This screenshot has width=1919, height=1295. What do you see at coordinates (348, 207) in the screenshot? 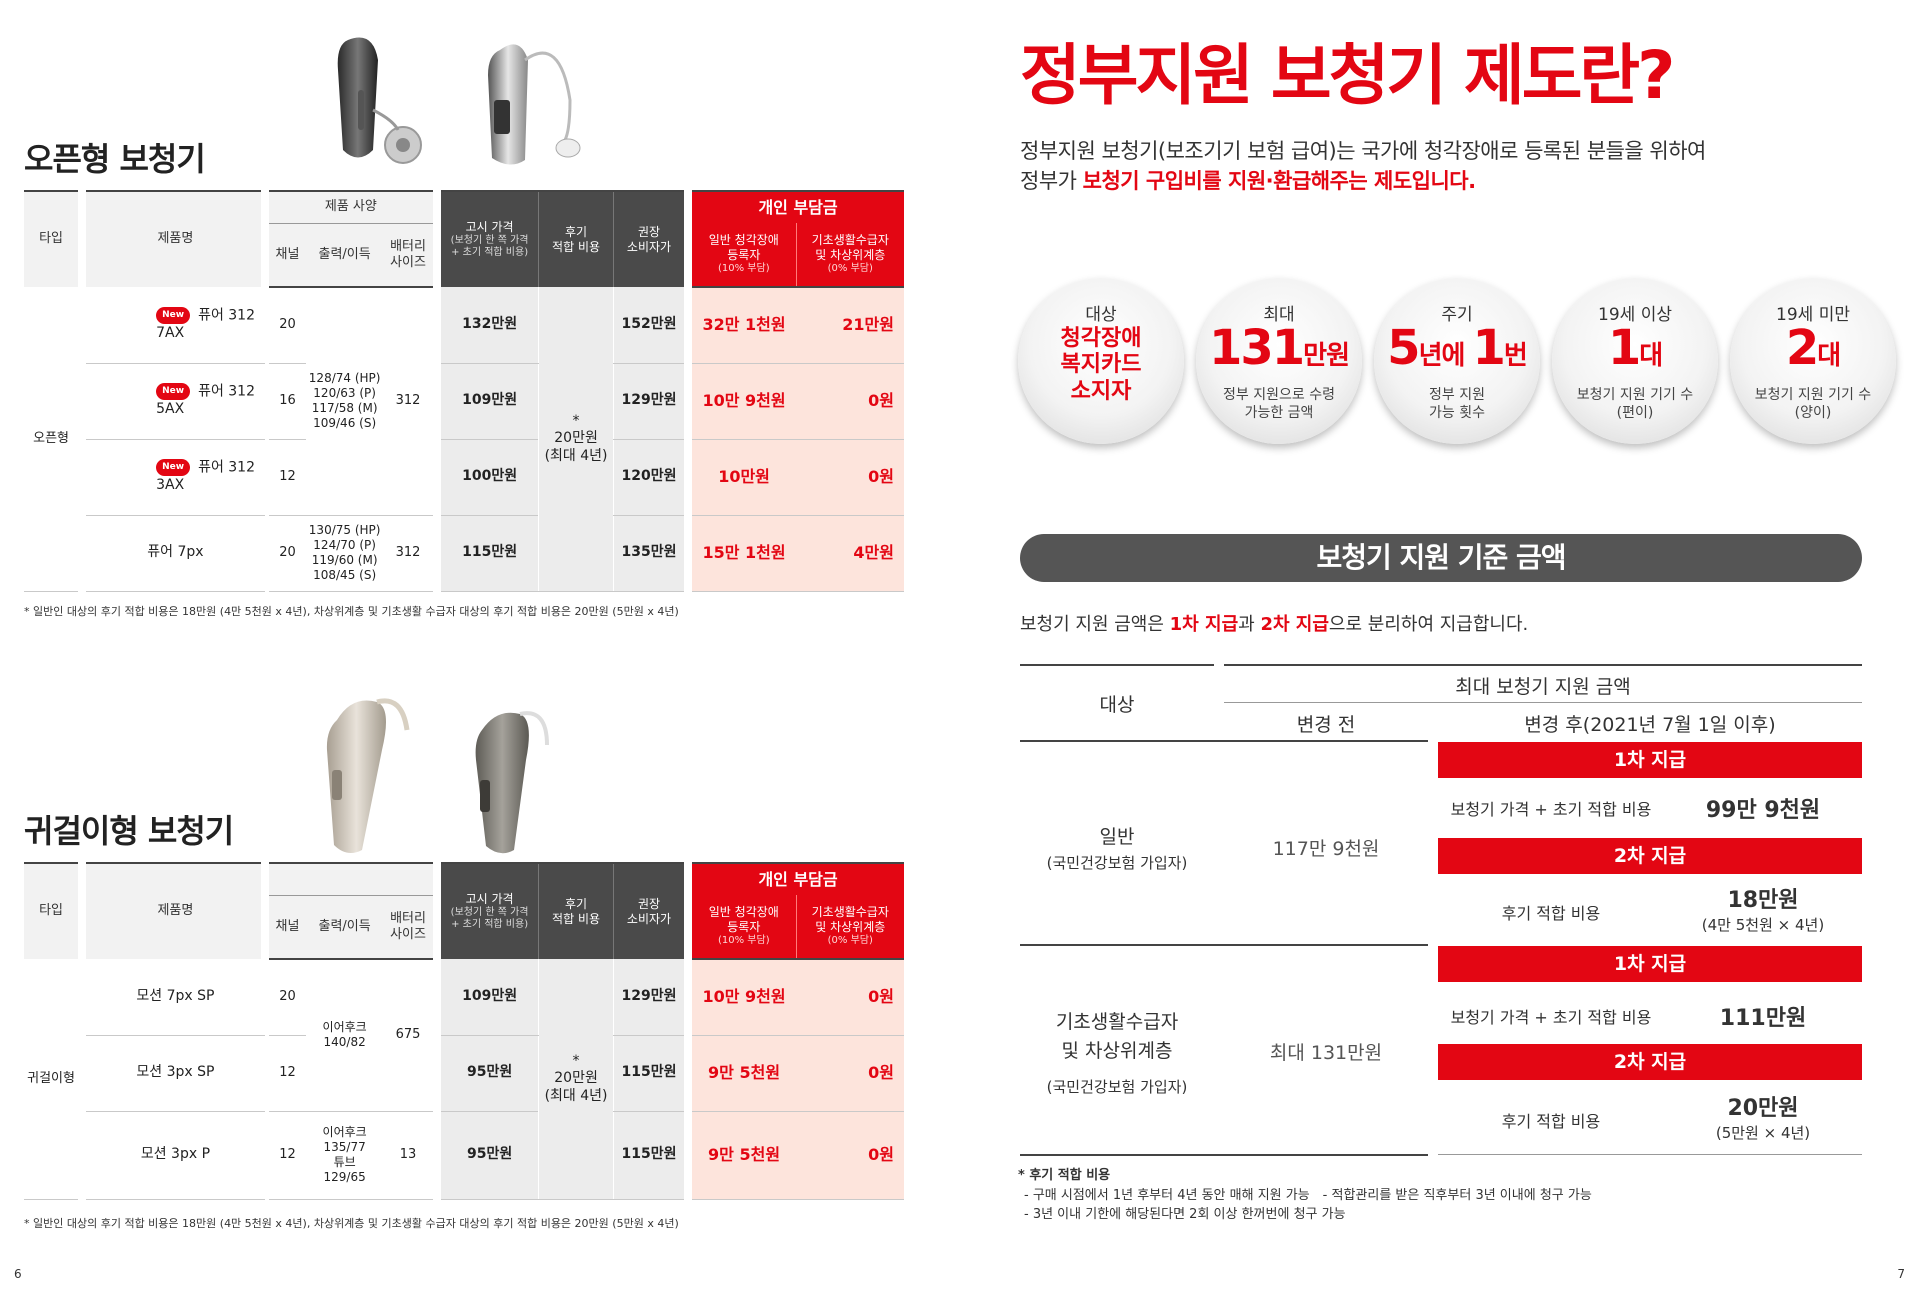
I see `header-spec: 제품 사양` at bounding box center [348, 207].